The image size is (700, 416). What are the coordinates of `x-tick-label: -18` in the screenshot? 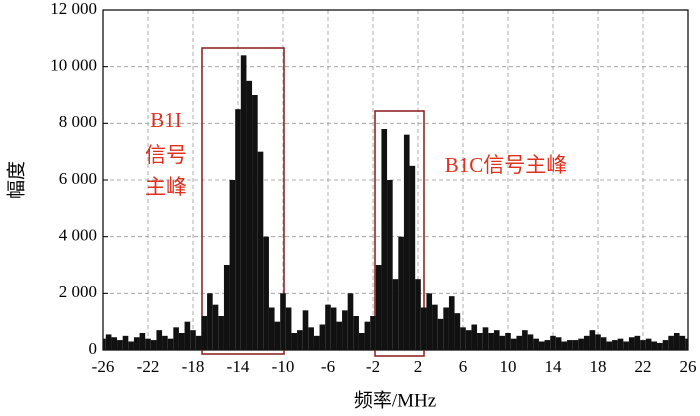 It's located at (193, 366).